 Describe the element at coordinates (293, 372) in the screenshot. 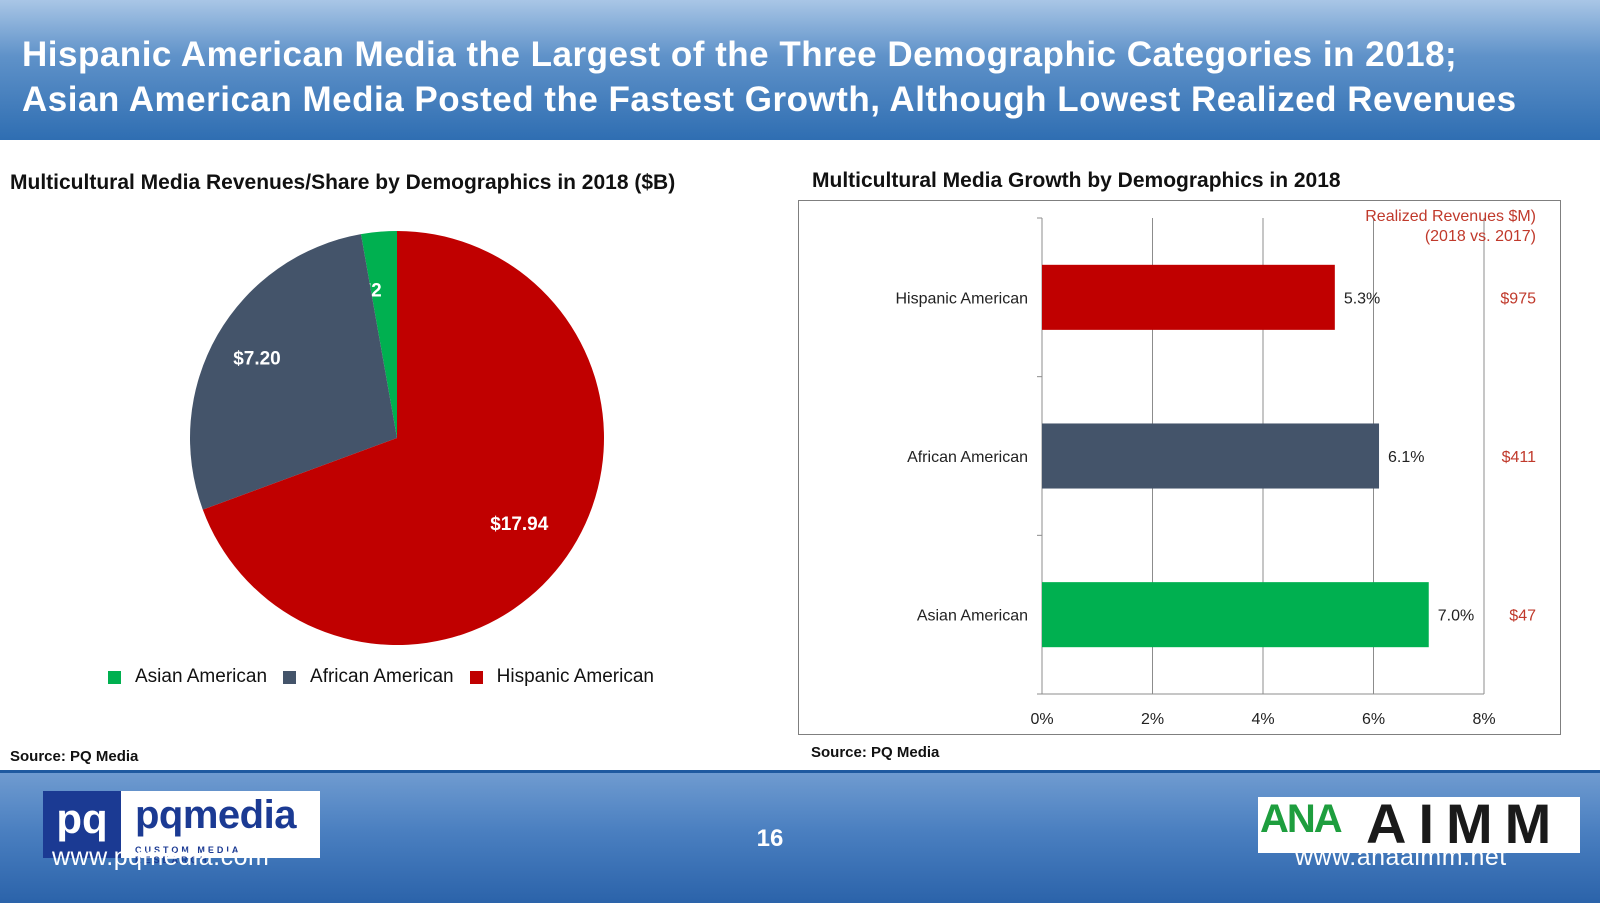

I see `pie-slice-african` at that location.